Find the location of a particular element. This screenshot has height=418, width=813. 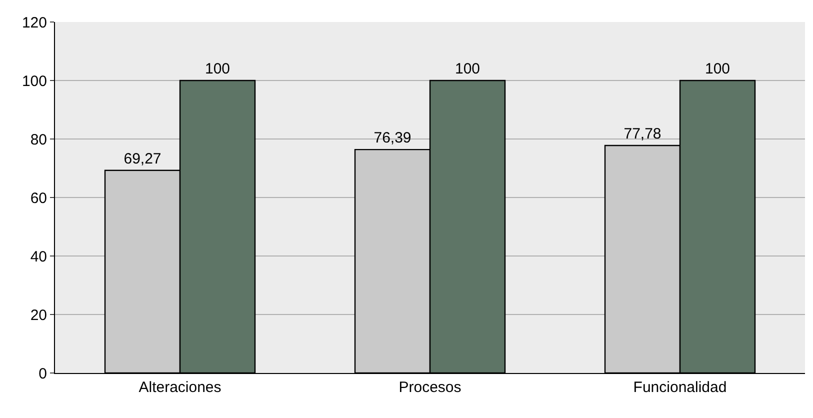

data-label: 76,39 is located at coordinates (393, 138).